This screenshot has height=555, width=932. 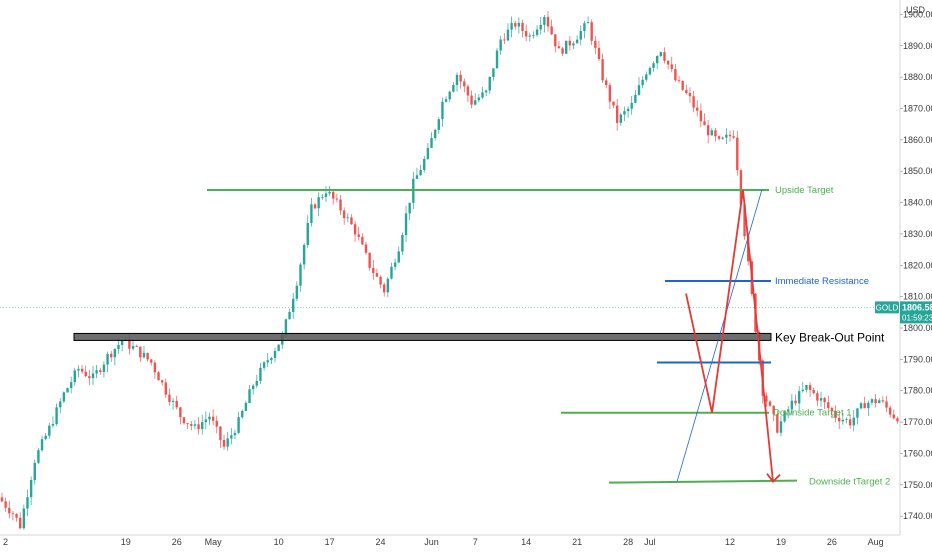 What do you see at coordinates (804, 190) in the screenshot?
I see `upside-target-label: Upside Target` at bounding box center [804, 190].